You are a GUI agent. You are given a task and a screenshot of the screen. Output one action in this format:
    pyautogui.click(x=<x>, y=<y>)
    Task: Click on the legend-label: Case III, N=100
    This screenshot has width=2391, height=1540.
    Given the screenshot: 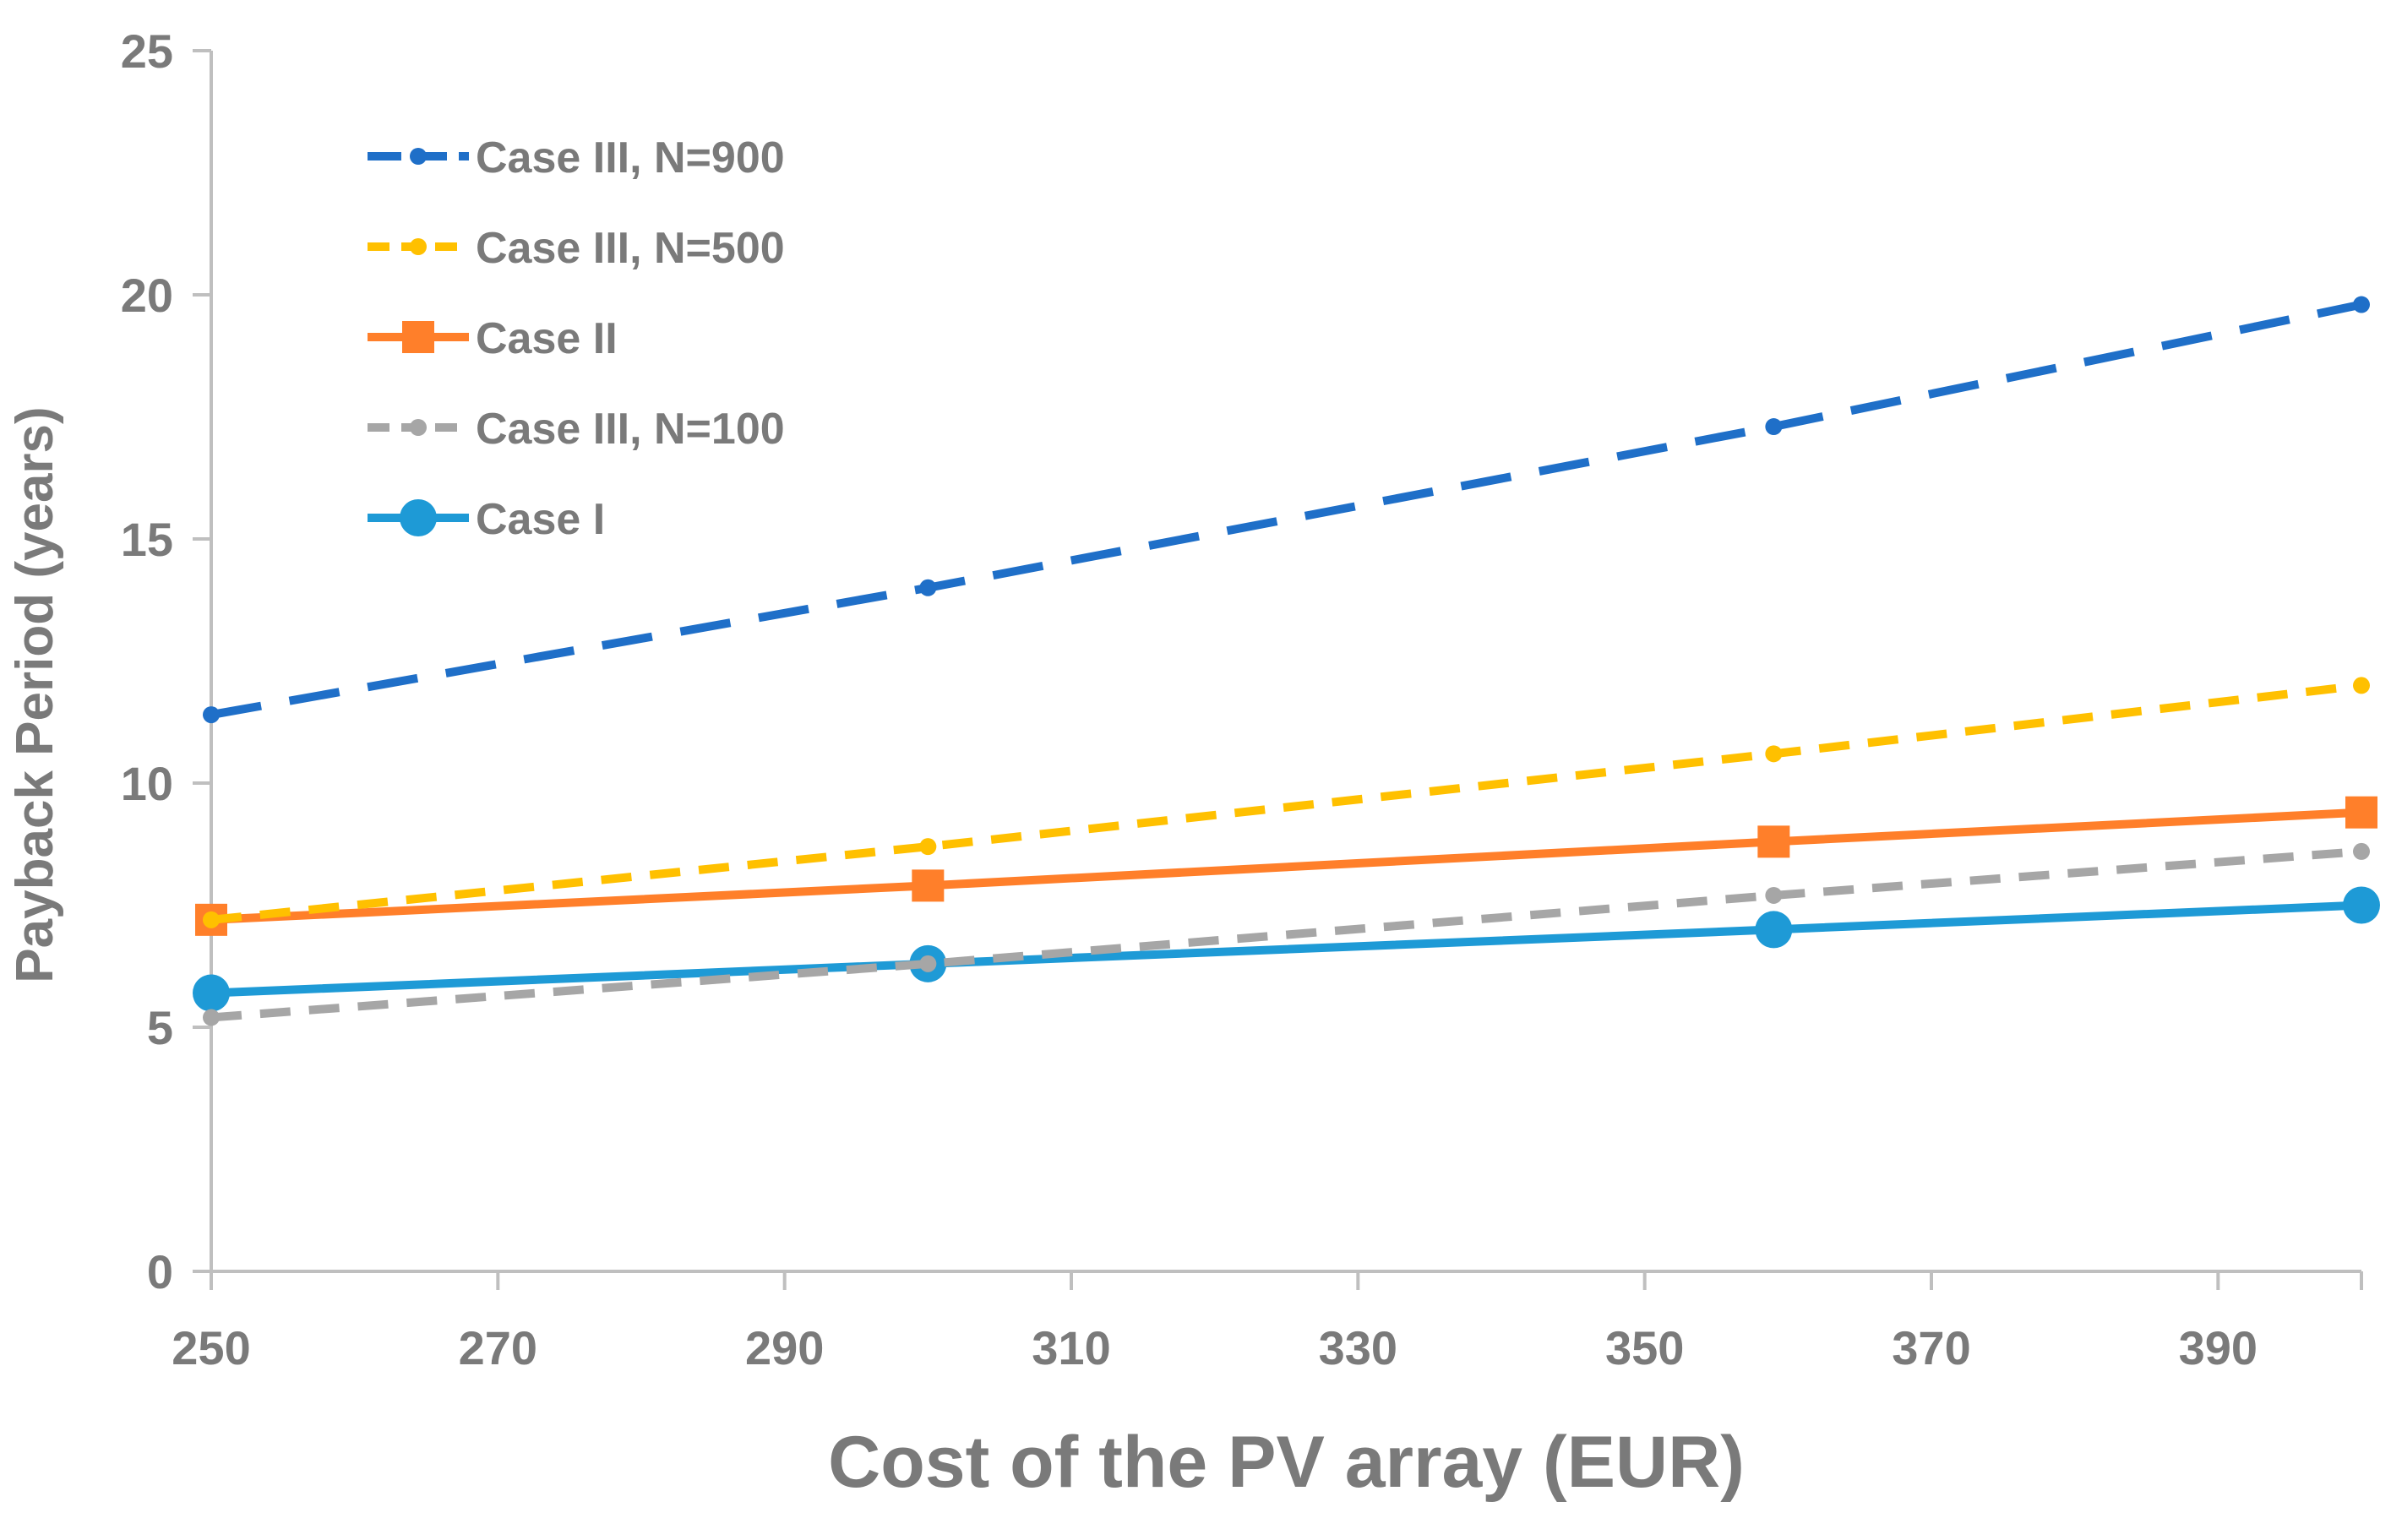 What is the action you would take?
    pyautogui.click(x=630, y=429)
    